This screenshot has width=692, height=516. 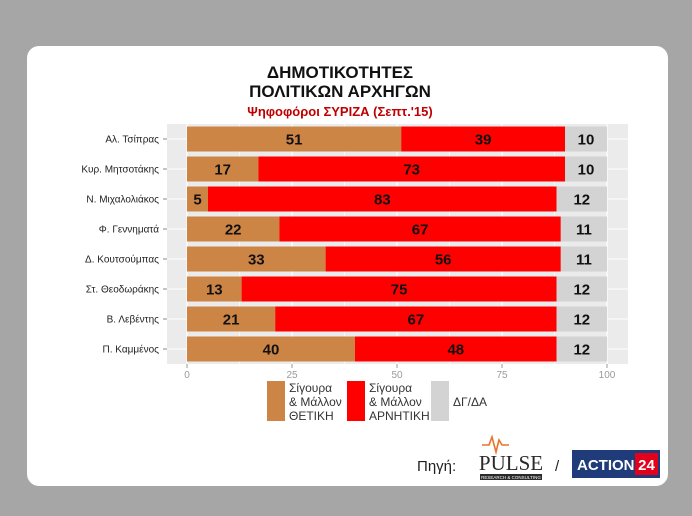 What do you see at coordinates (129, 230) in the screenshot?
I see `category-label: Φ. Γεννηματά` at bounding box center [129, 230].